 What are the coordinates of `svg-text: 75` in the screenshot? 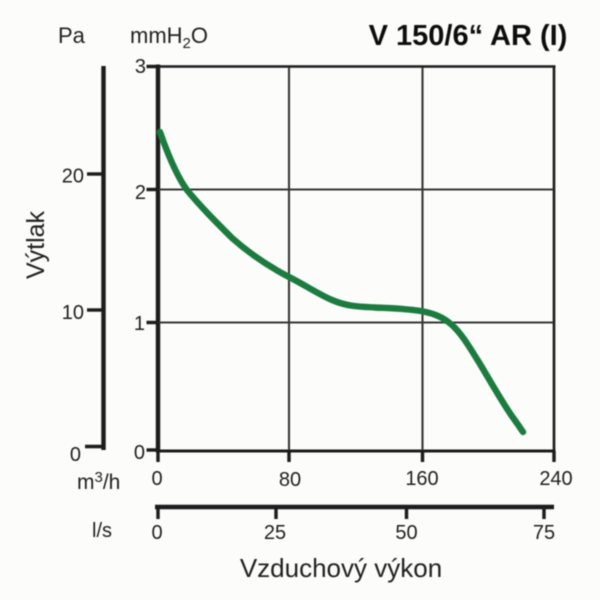 It's located at (544, 533).